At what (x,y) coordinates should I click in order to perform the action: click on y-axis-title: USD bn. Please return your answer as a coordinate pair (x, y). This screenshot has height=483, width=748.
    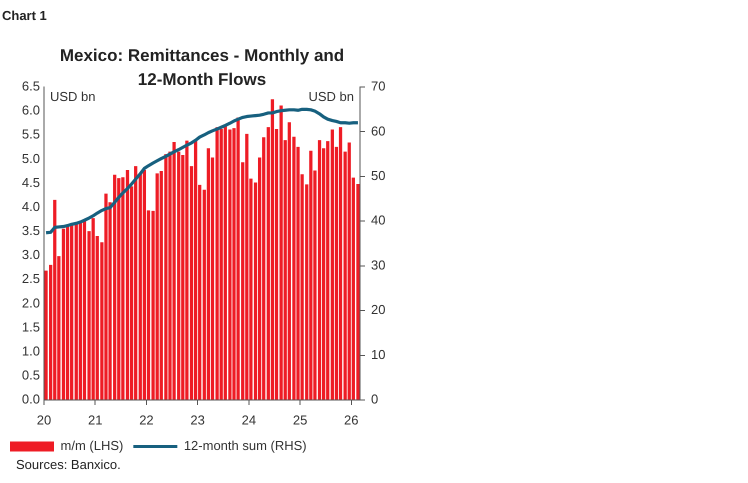
    Looking at the image, I should click on (73, 96).